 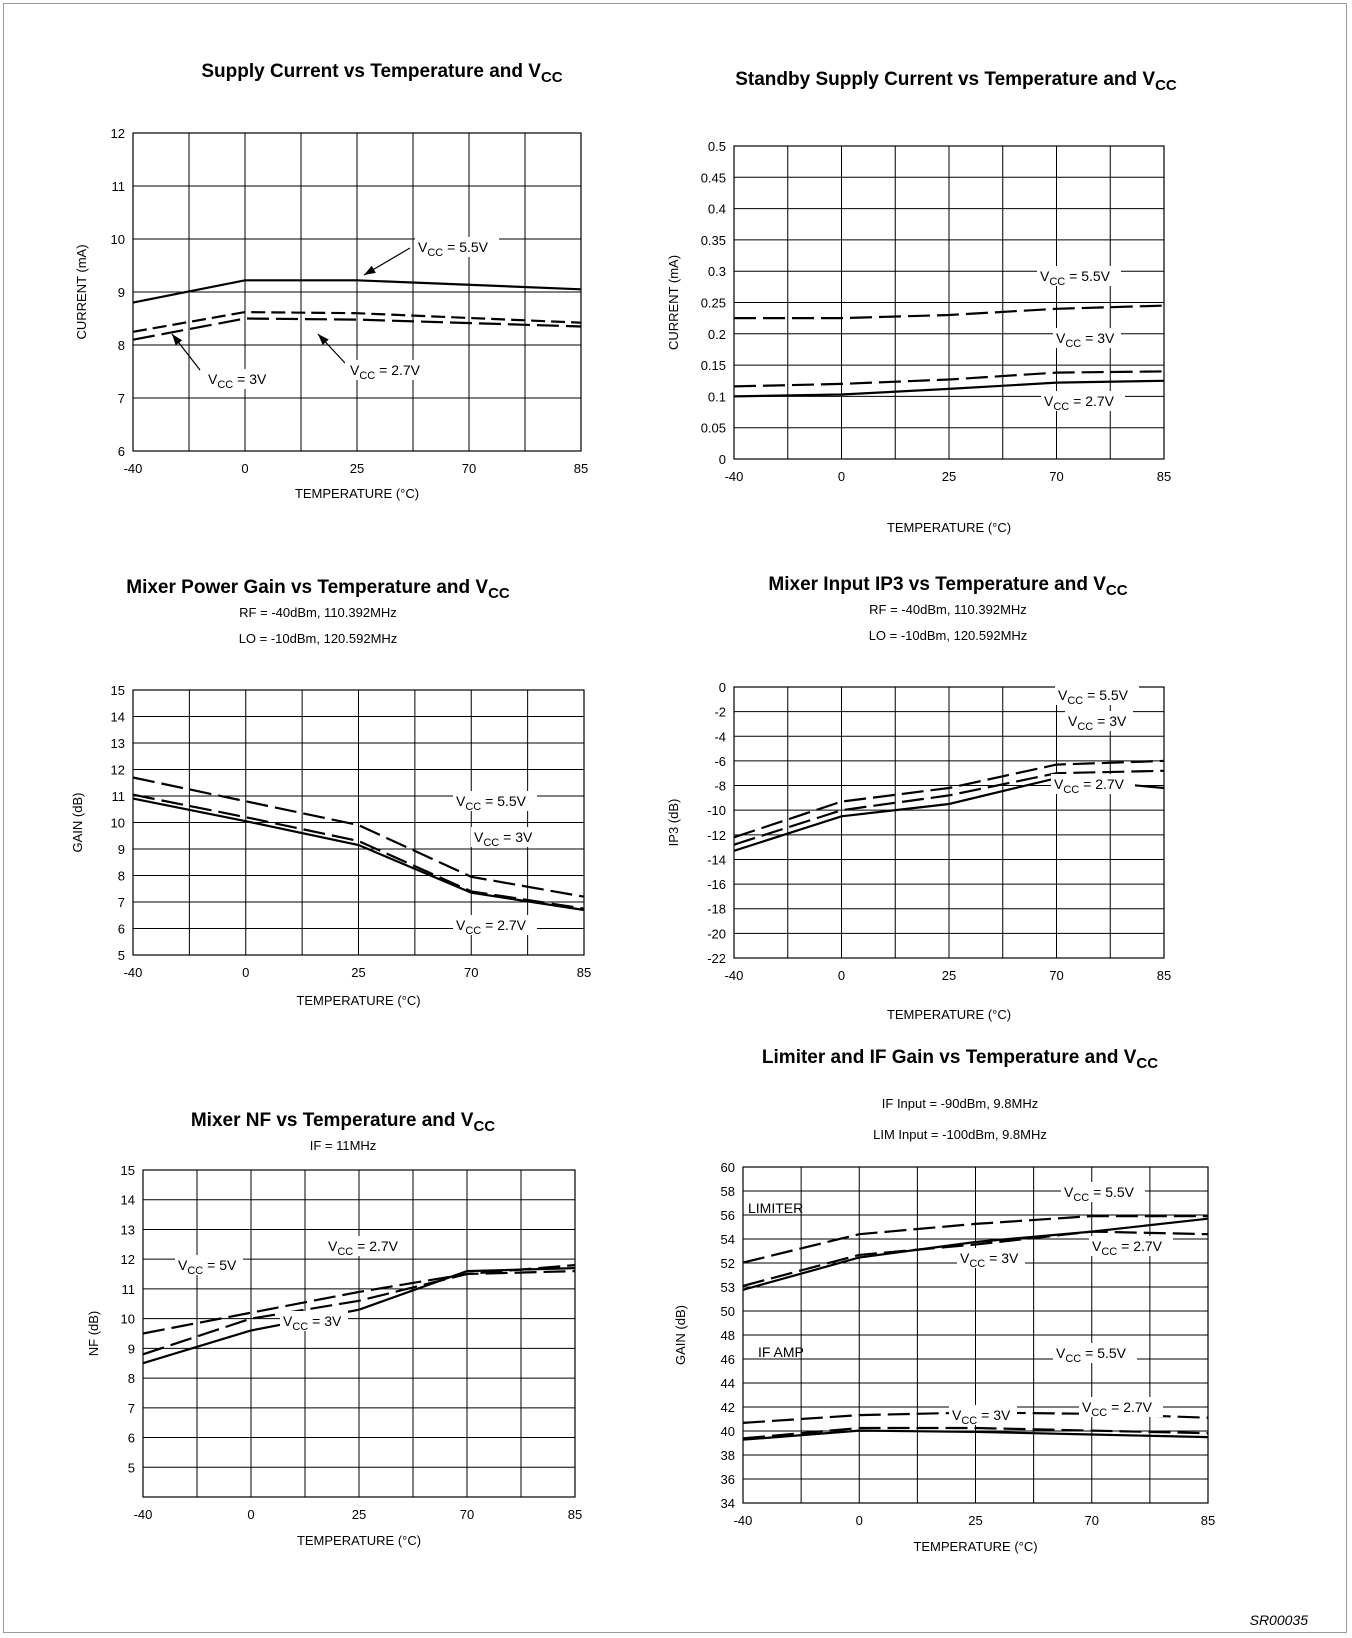 What do you see at coordinates (720, 736) in the screenshot?
I see `y-tick-label: -4` at bounding box center [720, 736].